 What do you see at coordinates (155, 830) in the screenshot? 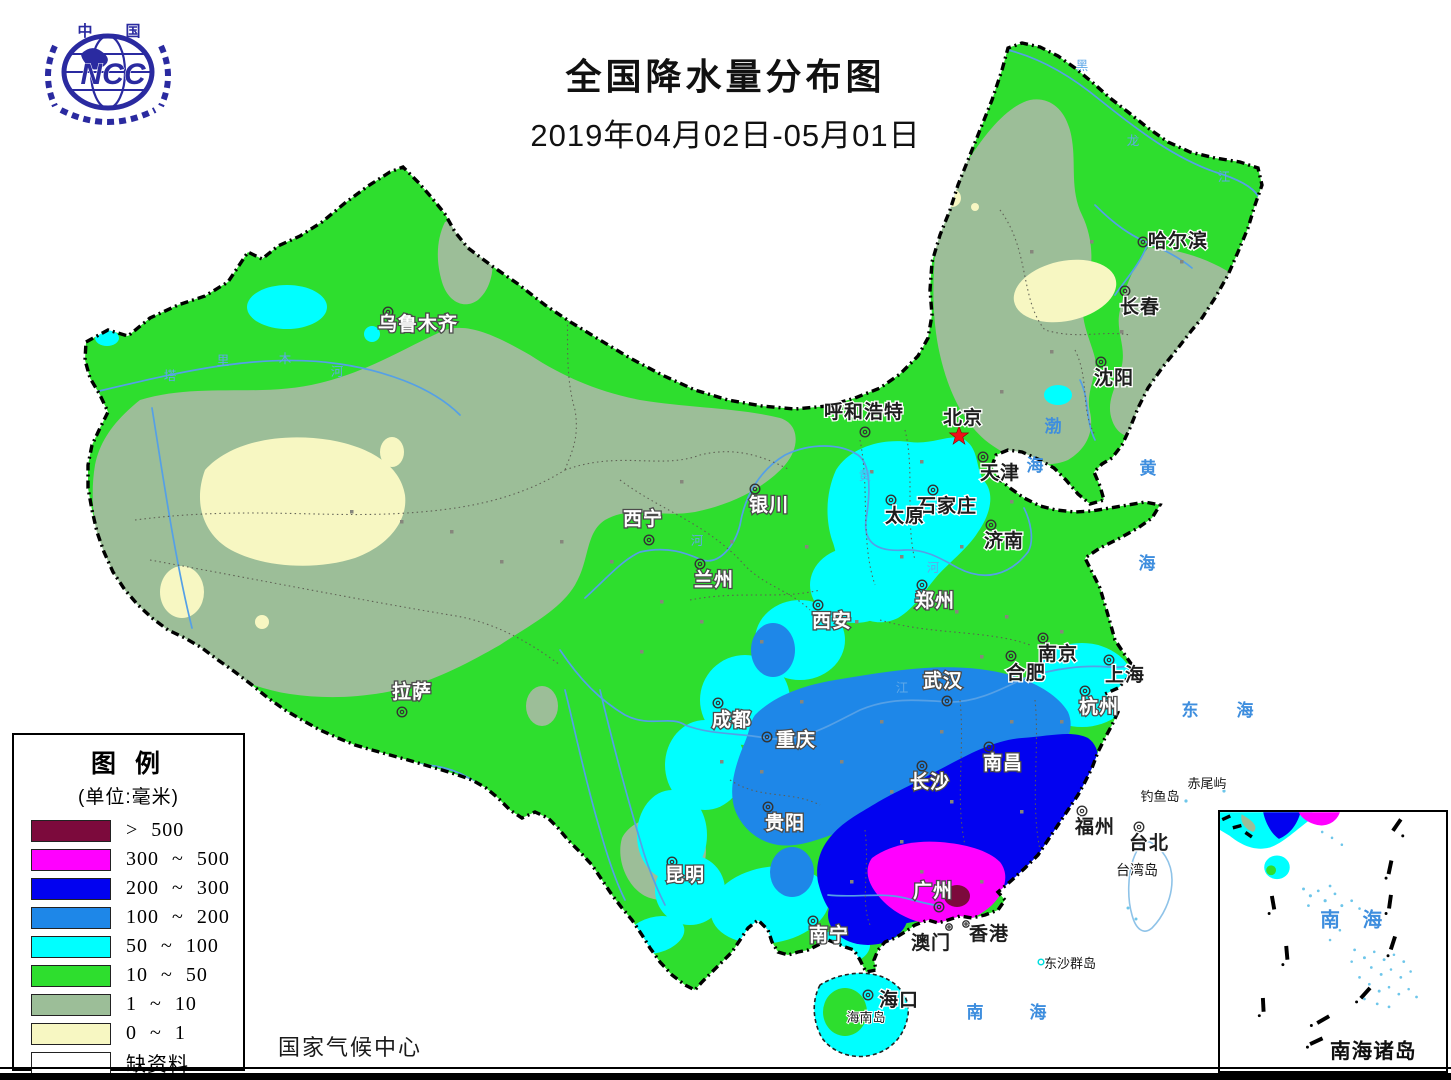
I see `legend-label: > 500` at bounding box center [155, 830].